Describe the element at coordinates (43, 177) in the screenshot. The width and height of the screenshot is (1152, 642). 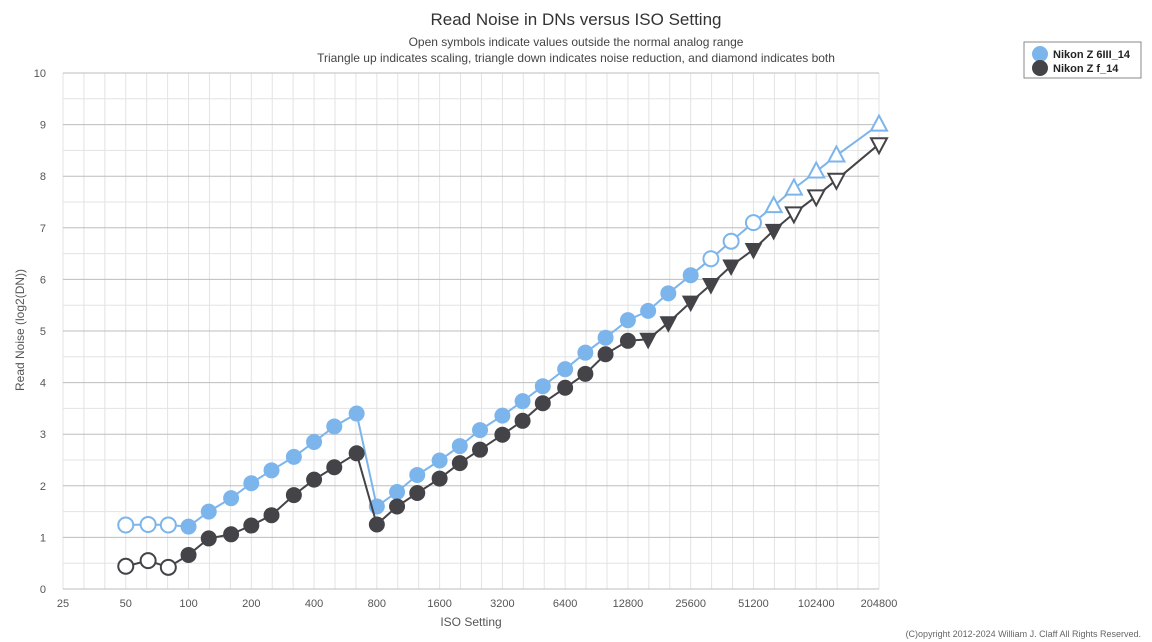
I see `y-tick-label: 8` at that location.